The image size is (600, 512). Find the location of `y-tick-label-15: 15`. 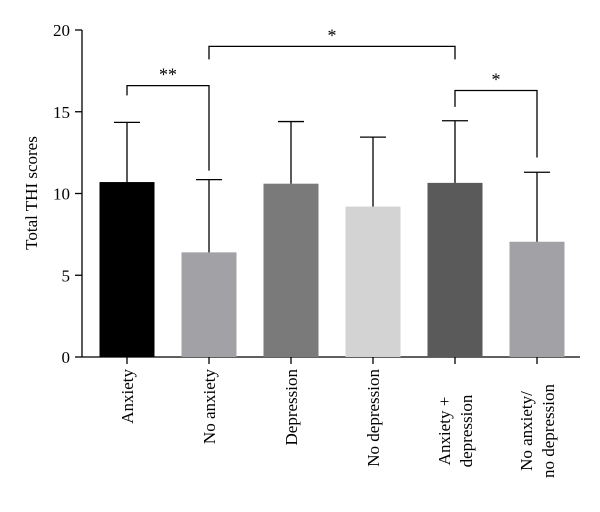

y-tick-label-15: 15 is located at coordinates (61, 112).